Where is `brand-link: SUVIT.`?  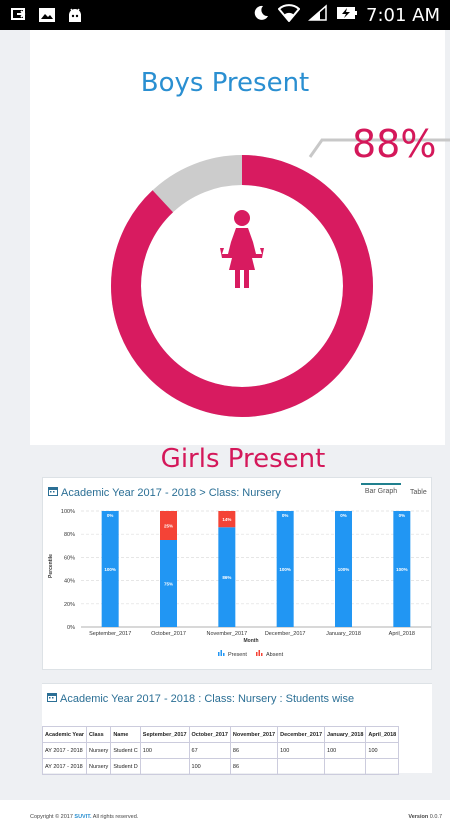
brand-link: SUVIT. is located at coordinates (83, 817).